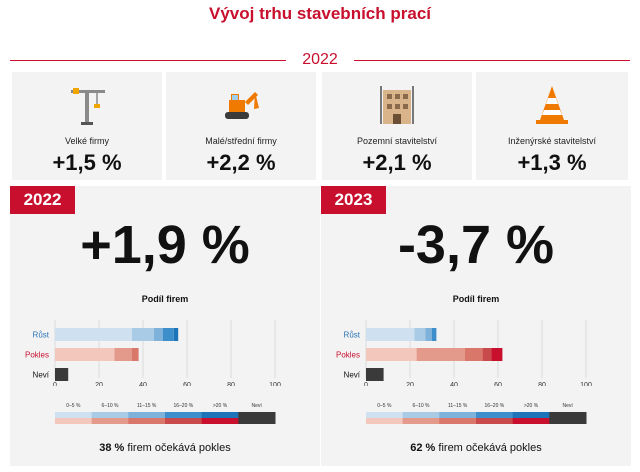  What do you see at coordinates (552, 141) in the screenshot?
I see `category-label: Inženýrské stavitelství` at bounding box center [552, 141].